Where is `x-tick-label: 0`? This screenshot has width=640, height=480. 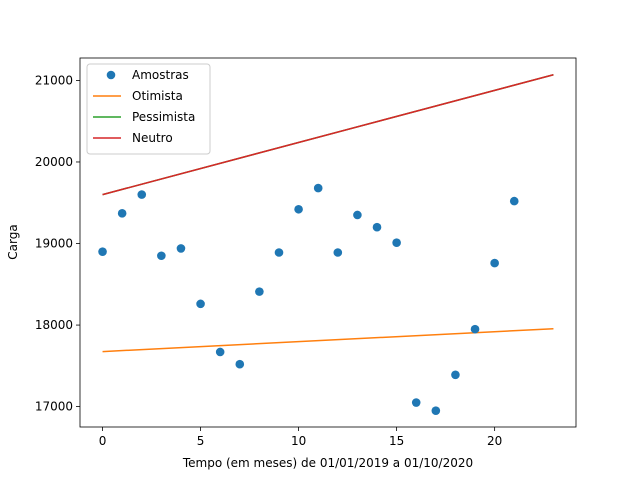 x-tick-label: 0 is located at coordinates (103, 441).